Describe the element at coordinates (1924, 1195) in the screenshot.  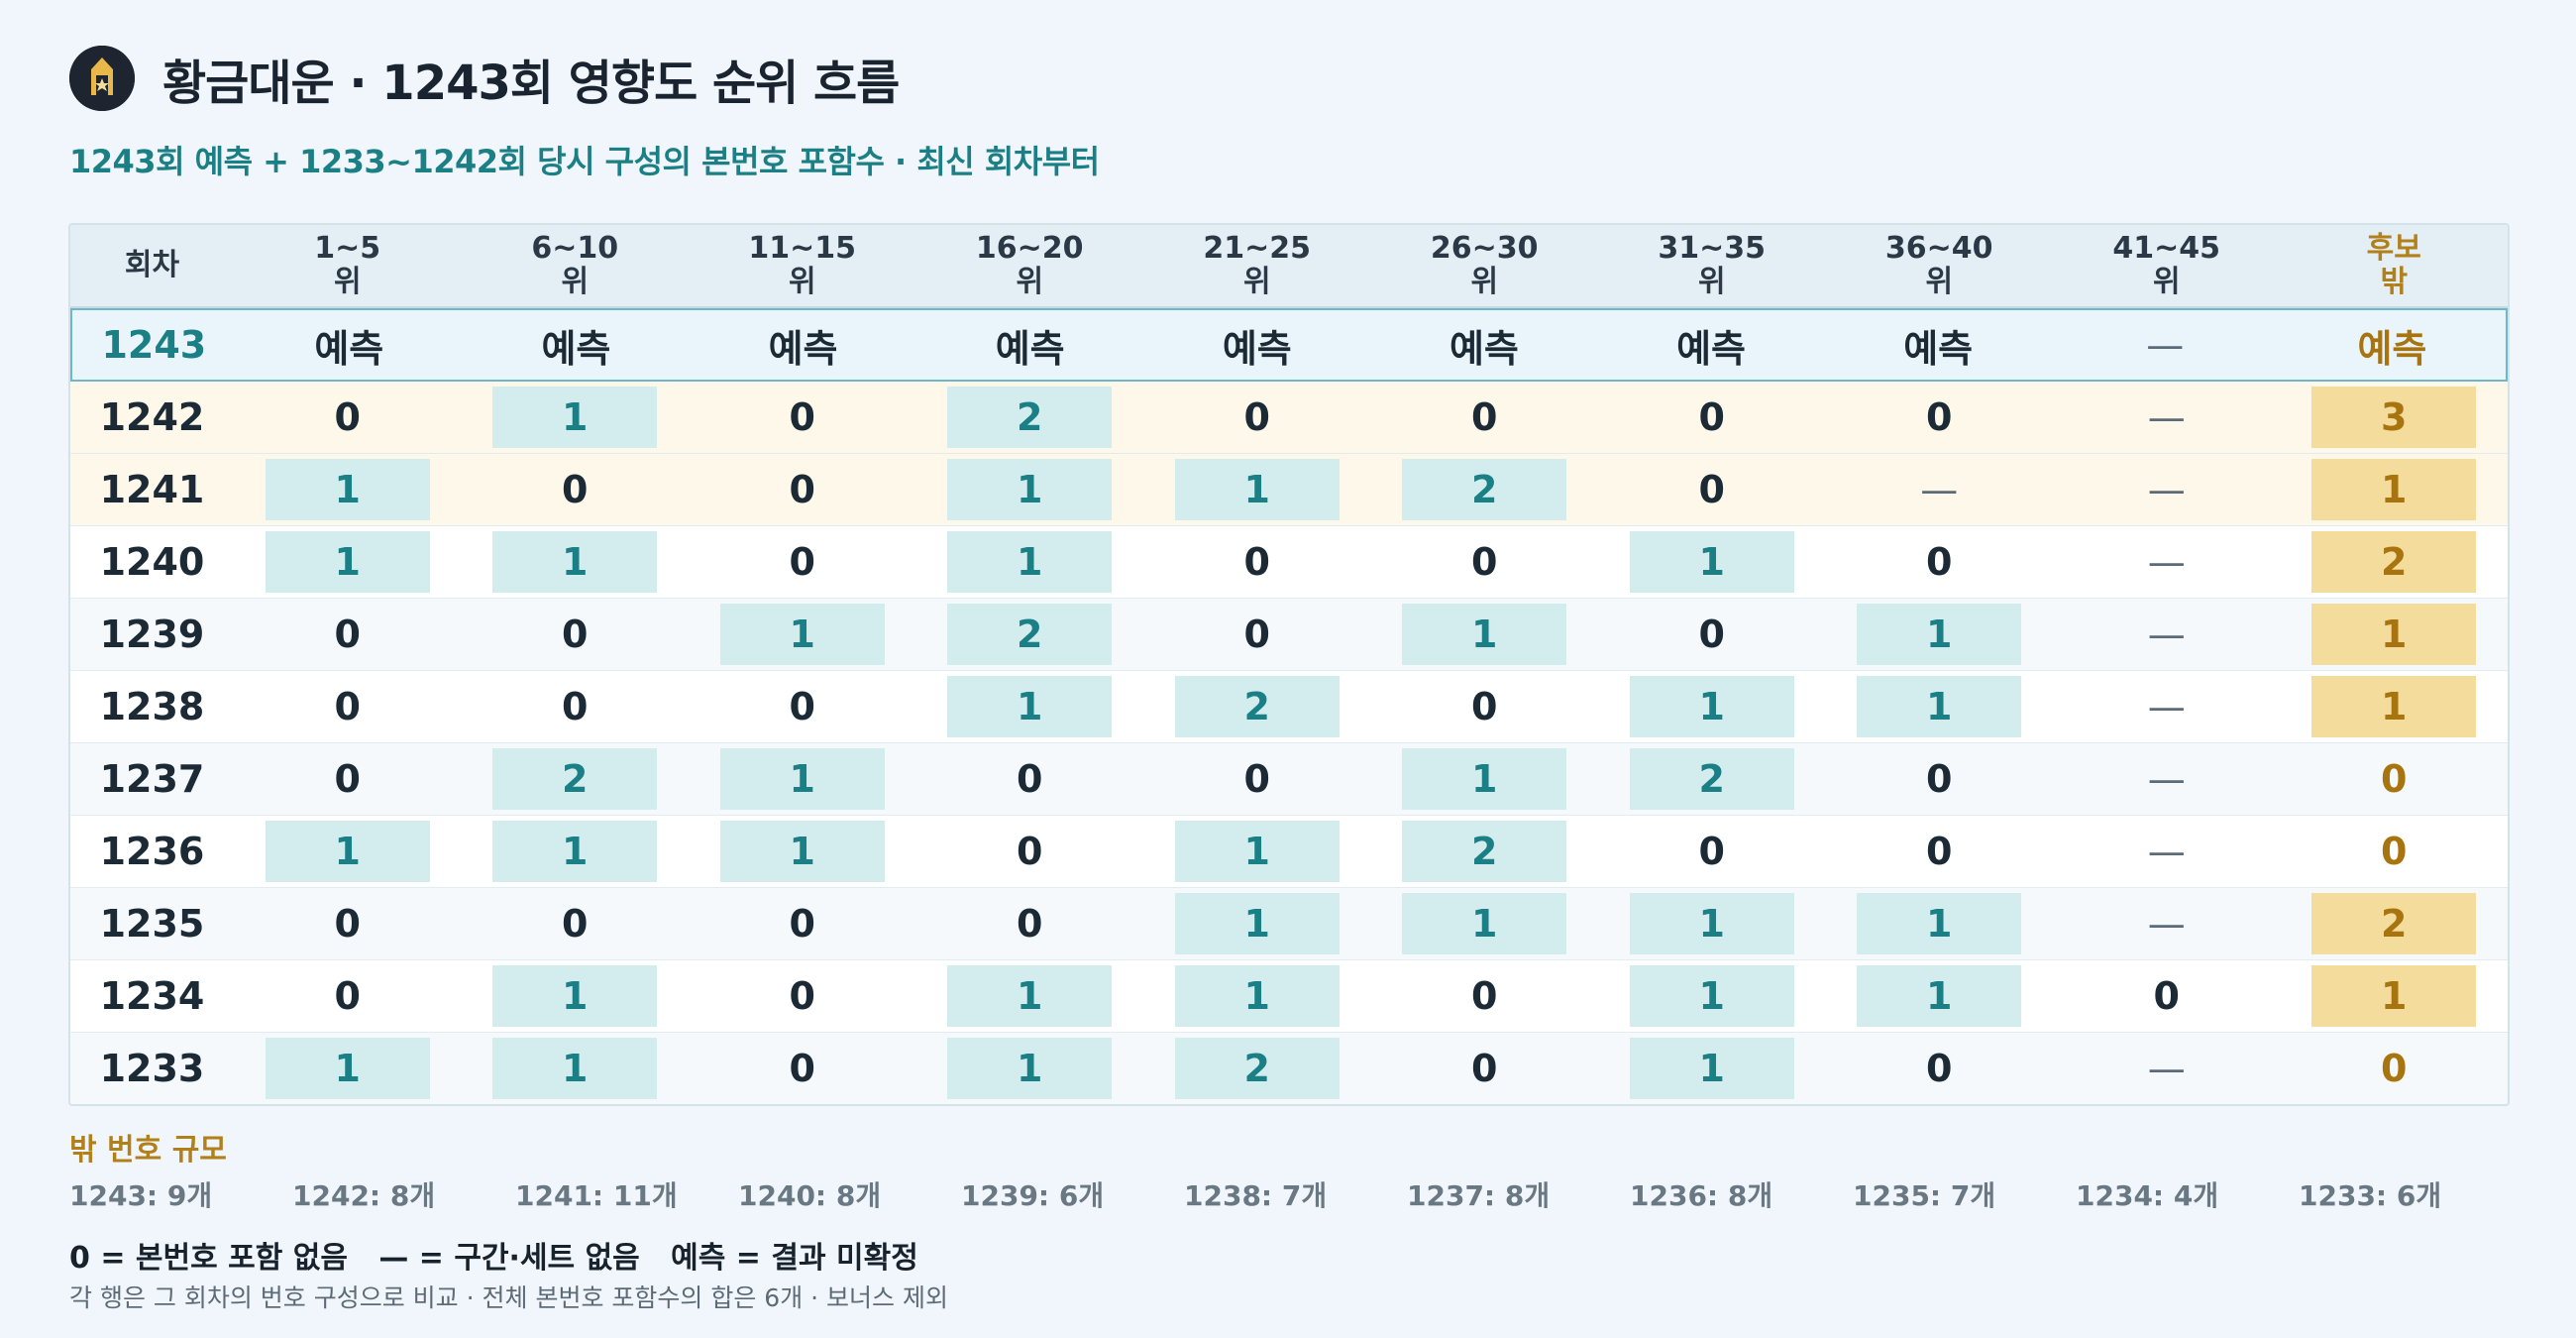
I see `outside-scale-item: 1235: 7개` at that location.